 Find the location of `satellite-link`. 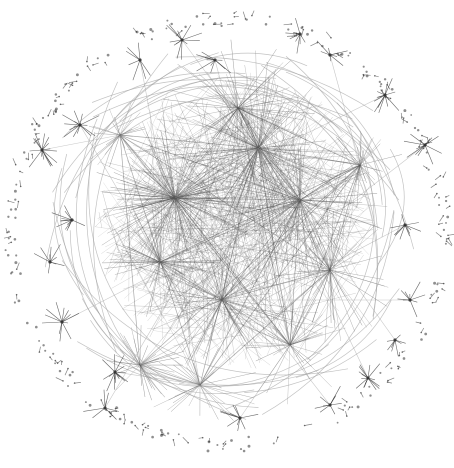

satellite-link is located at coordinates (170, 222).